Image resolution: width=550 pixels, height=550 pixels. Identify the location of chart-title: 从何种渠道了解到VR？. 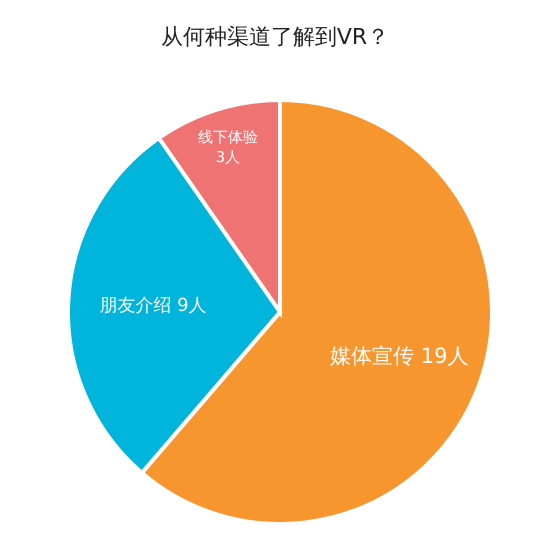
(275, 38).